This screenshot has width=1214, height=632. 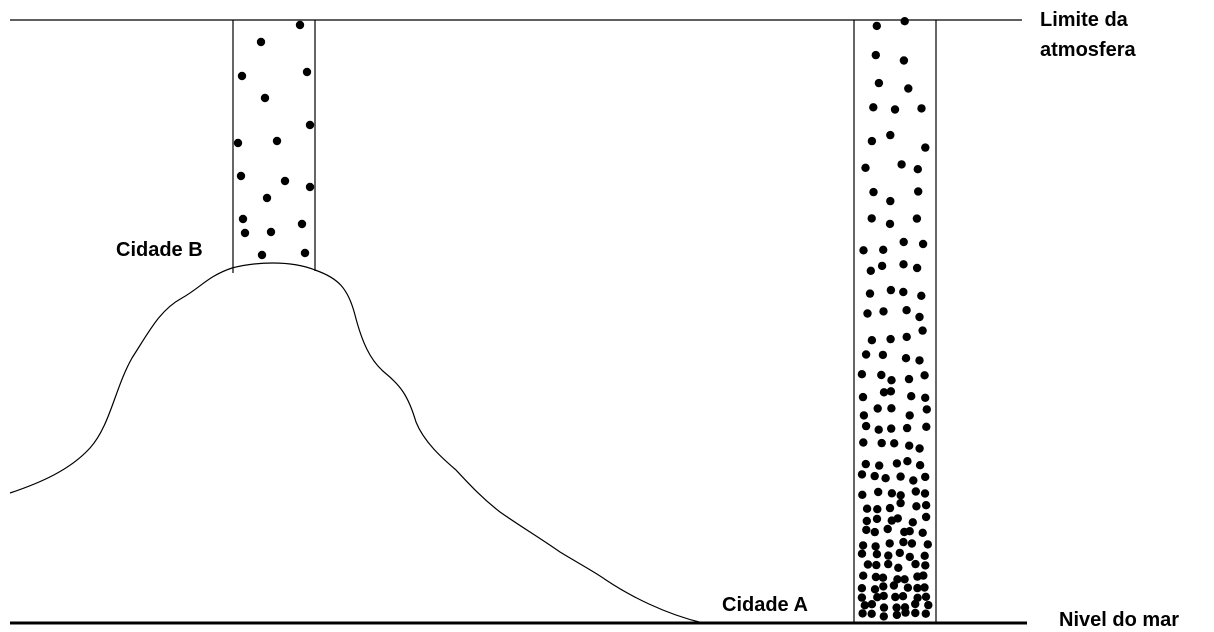 I want to click on air-column-city-a, so click(x=895, y=319).